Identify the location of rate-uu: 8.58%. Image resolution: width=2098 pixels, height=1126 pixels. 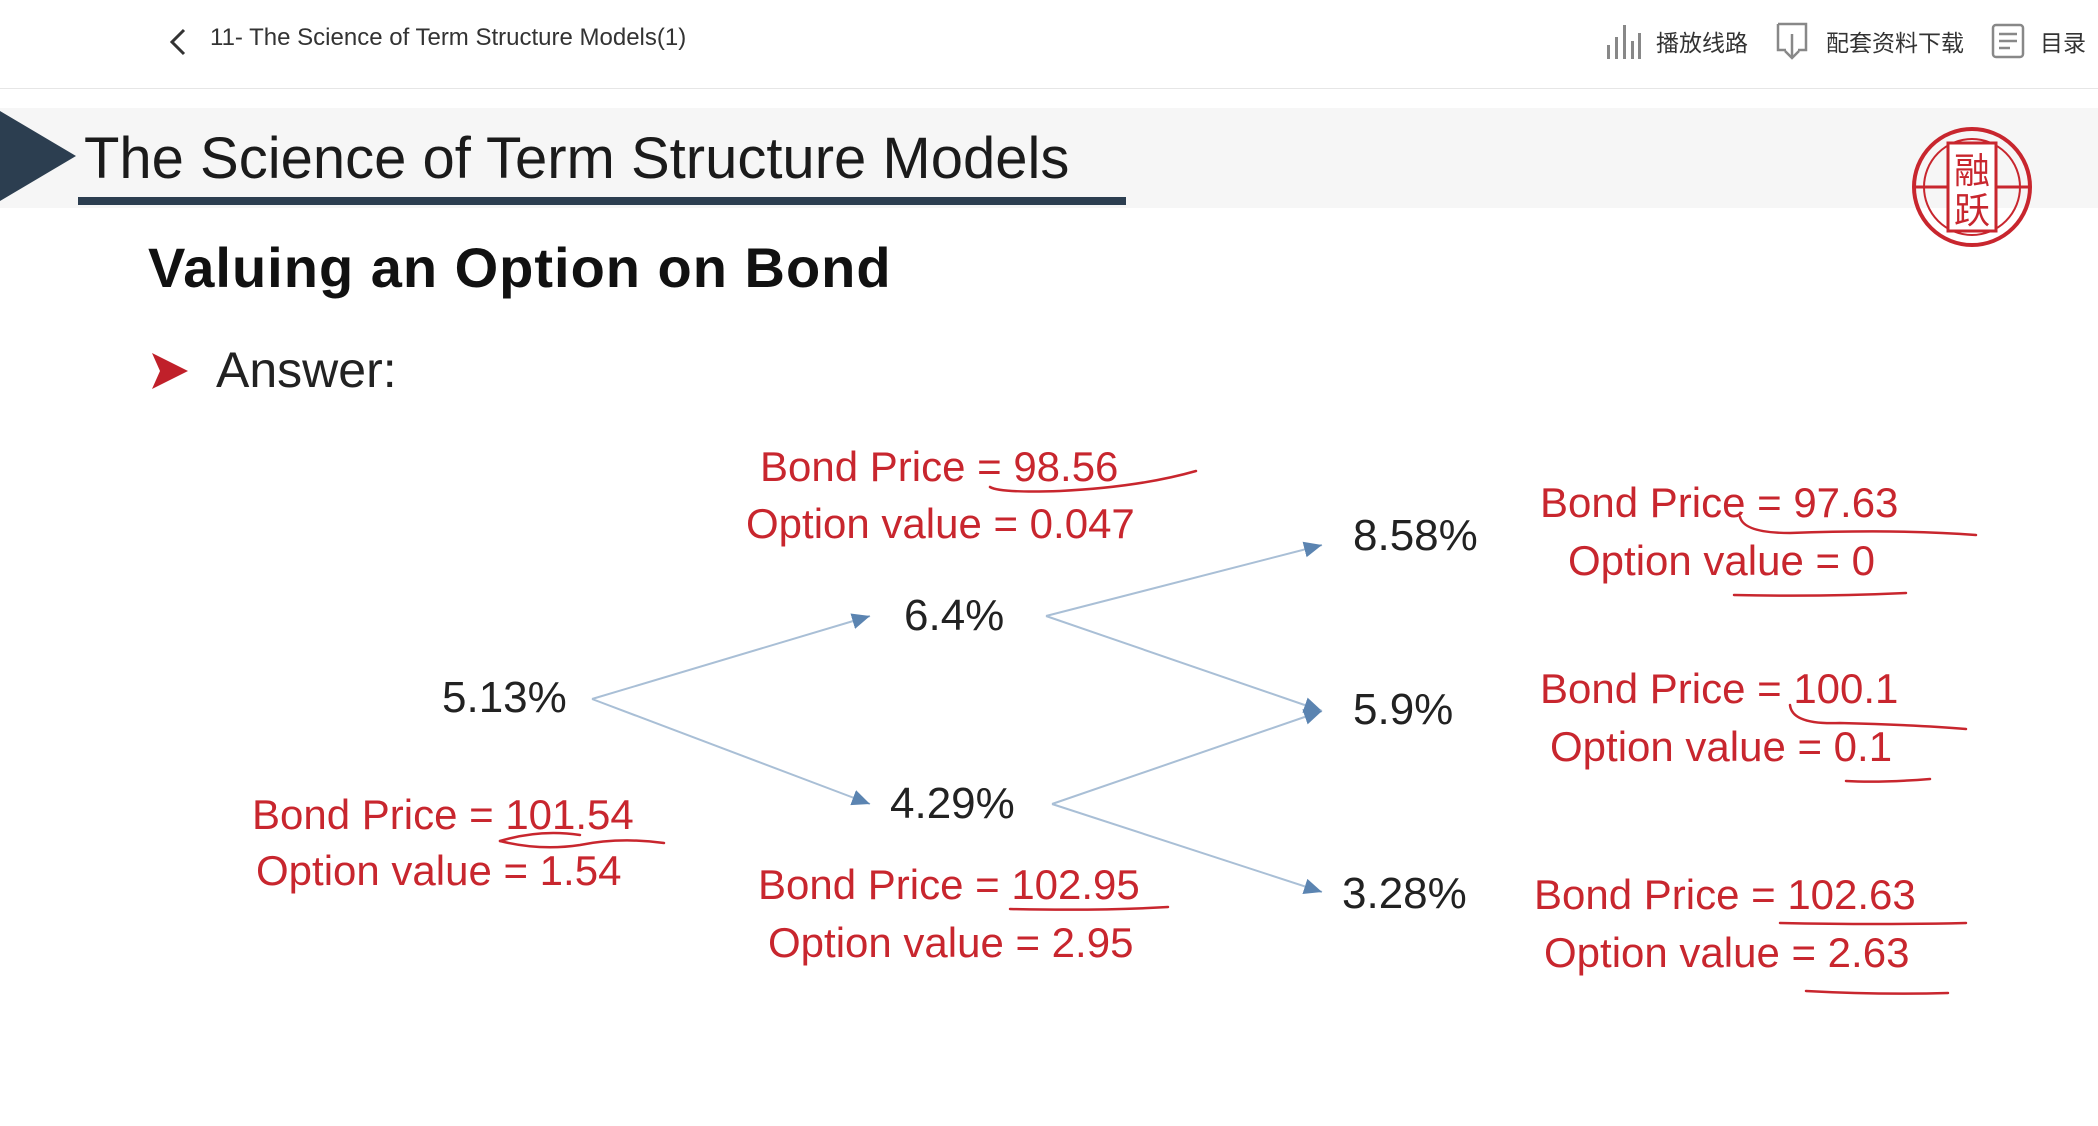
(1415, 535).